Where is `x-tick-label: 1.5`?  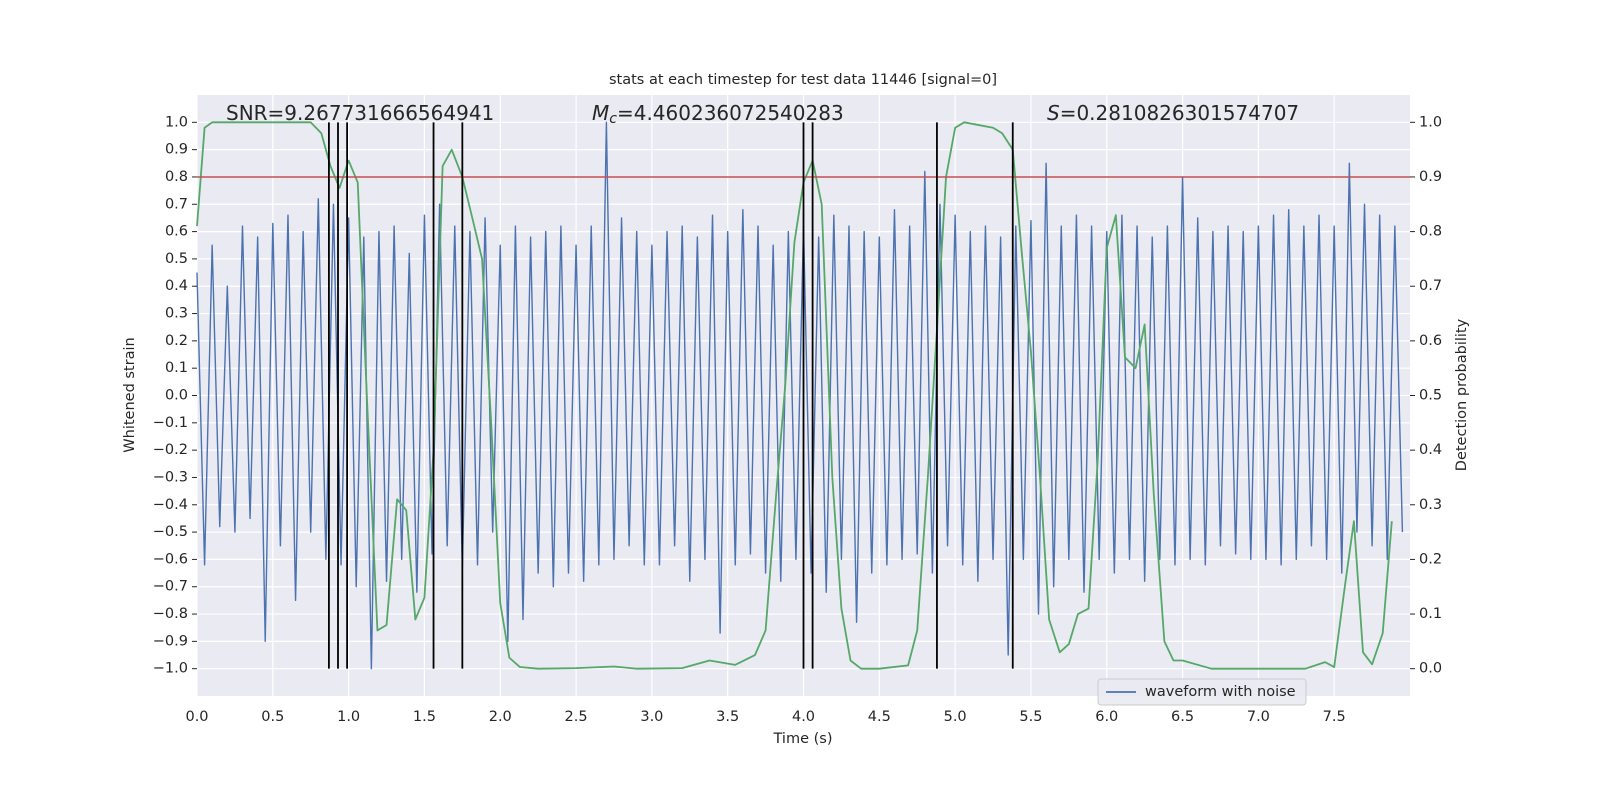 x-tick-label: 1.5 is located at coordinates (424, 717).